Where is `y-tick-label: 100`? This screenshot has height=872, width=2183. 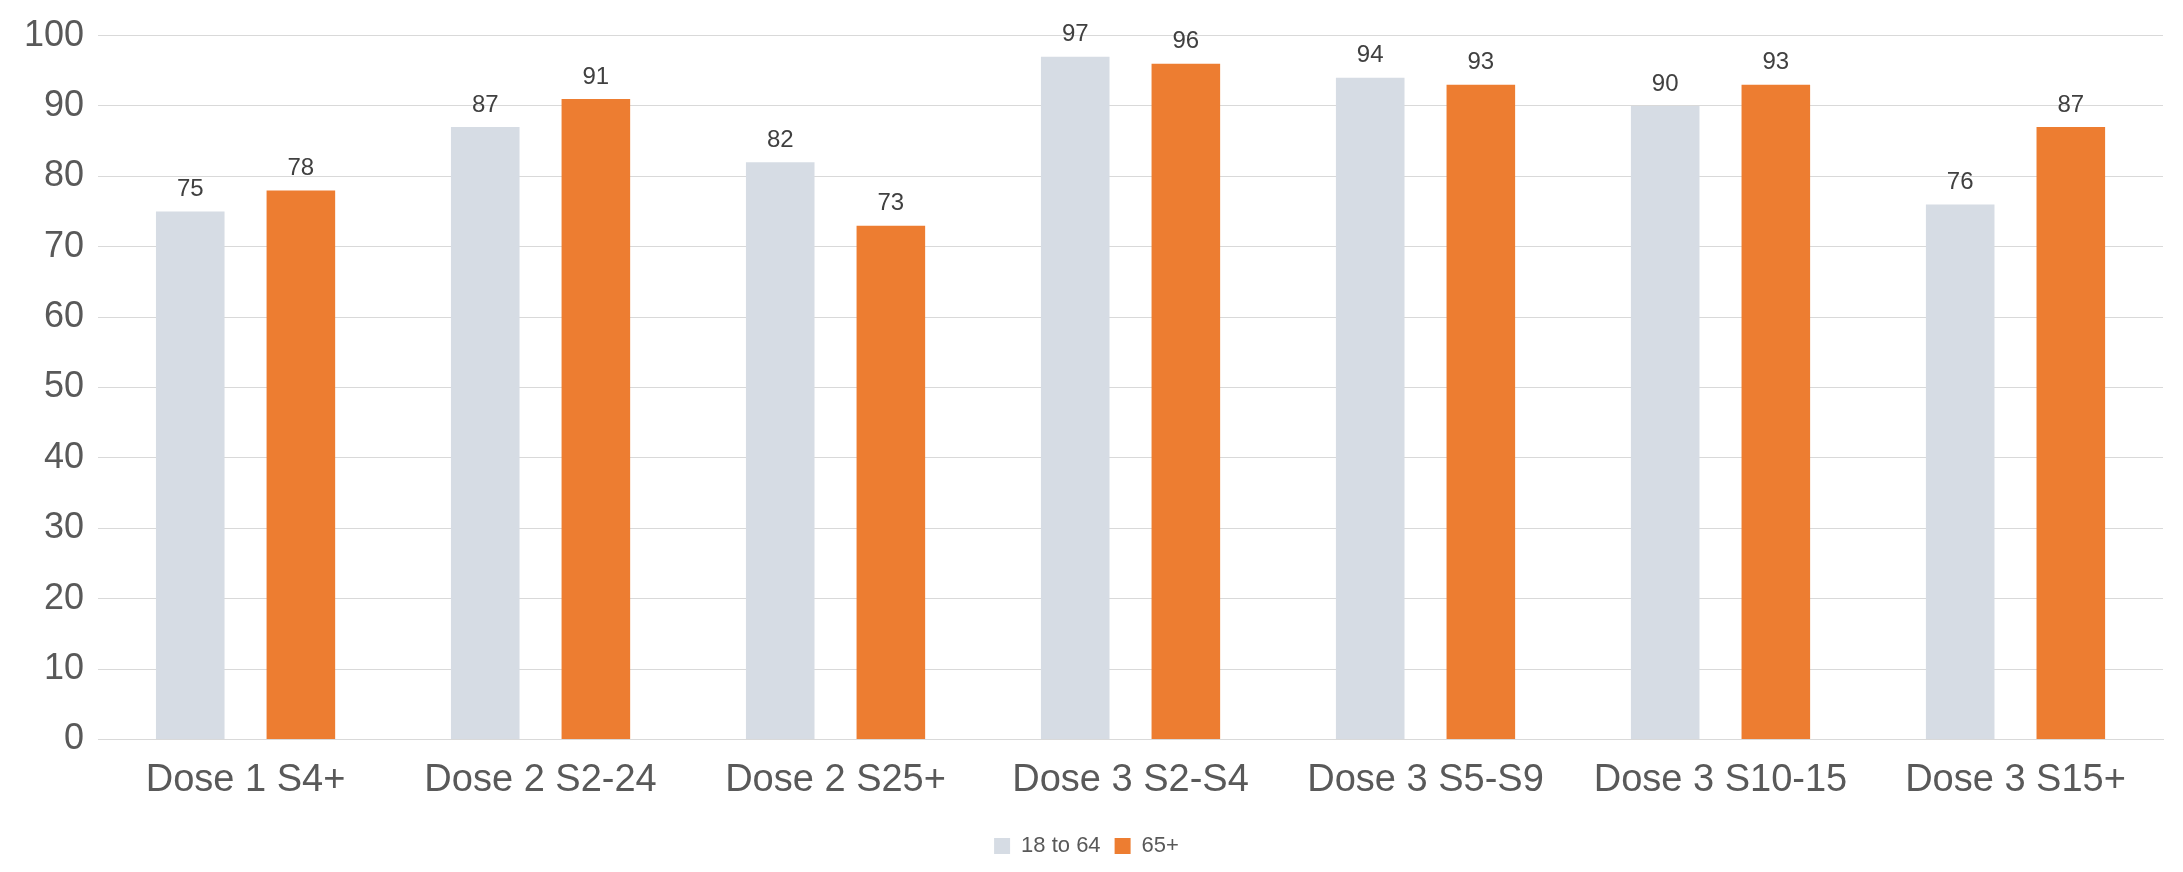 y-tick-label: 100 is located at coordinates (54, 33).